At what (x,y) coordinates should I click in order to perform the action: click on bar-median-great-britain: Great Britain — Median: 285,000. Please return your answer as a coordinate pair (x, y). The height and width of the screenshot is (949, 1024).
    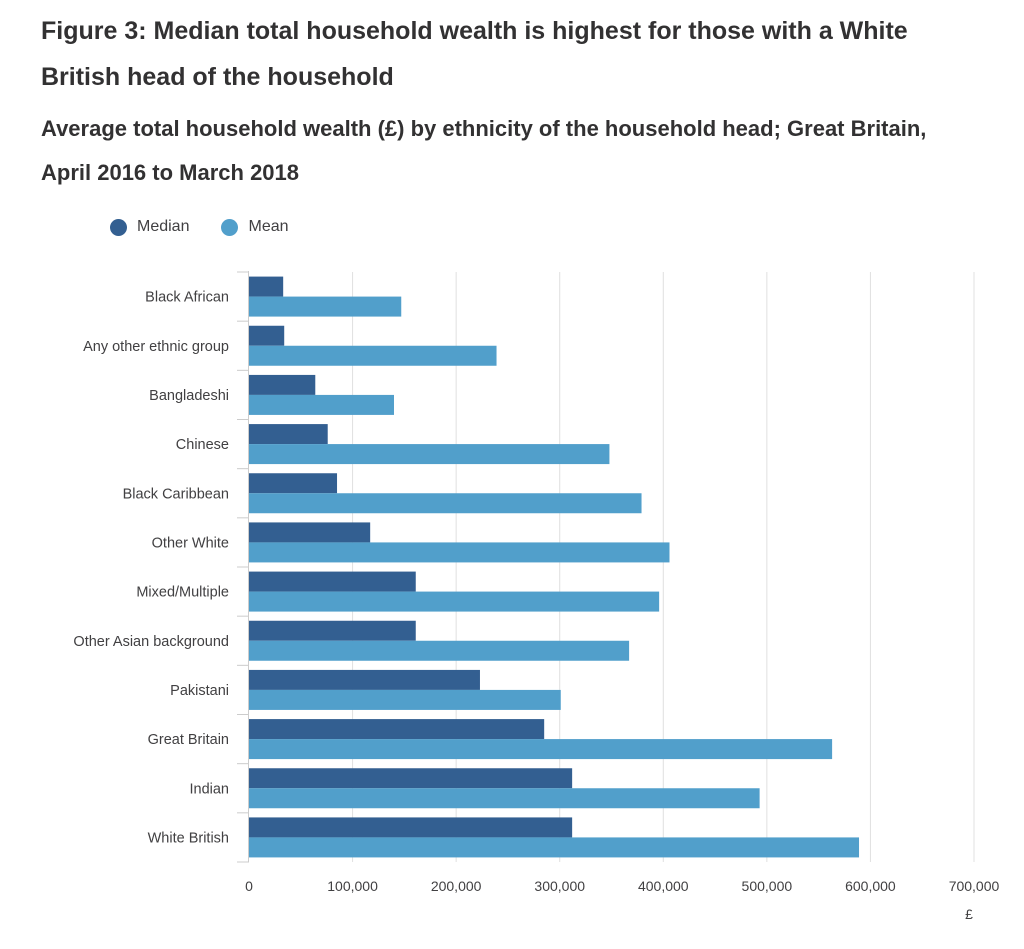
    Looking at the image, I should click on (397, 729).